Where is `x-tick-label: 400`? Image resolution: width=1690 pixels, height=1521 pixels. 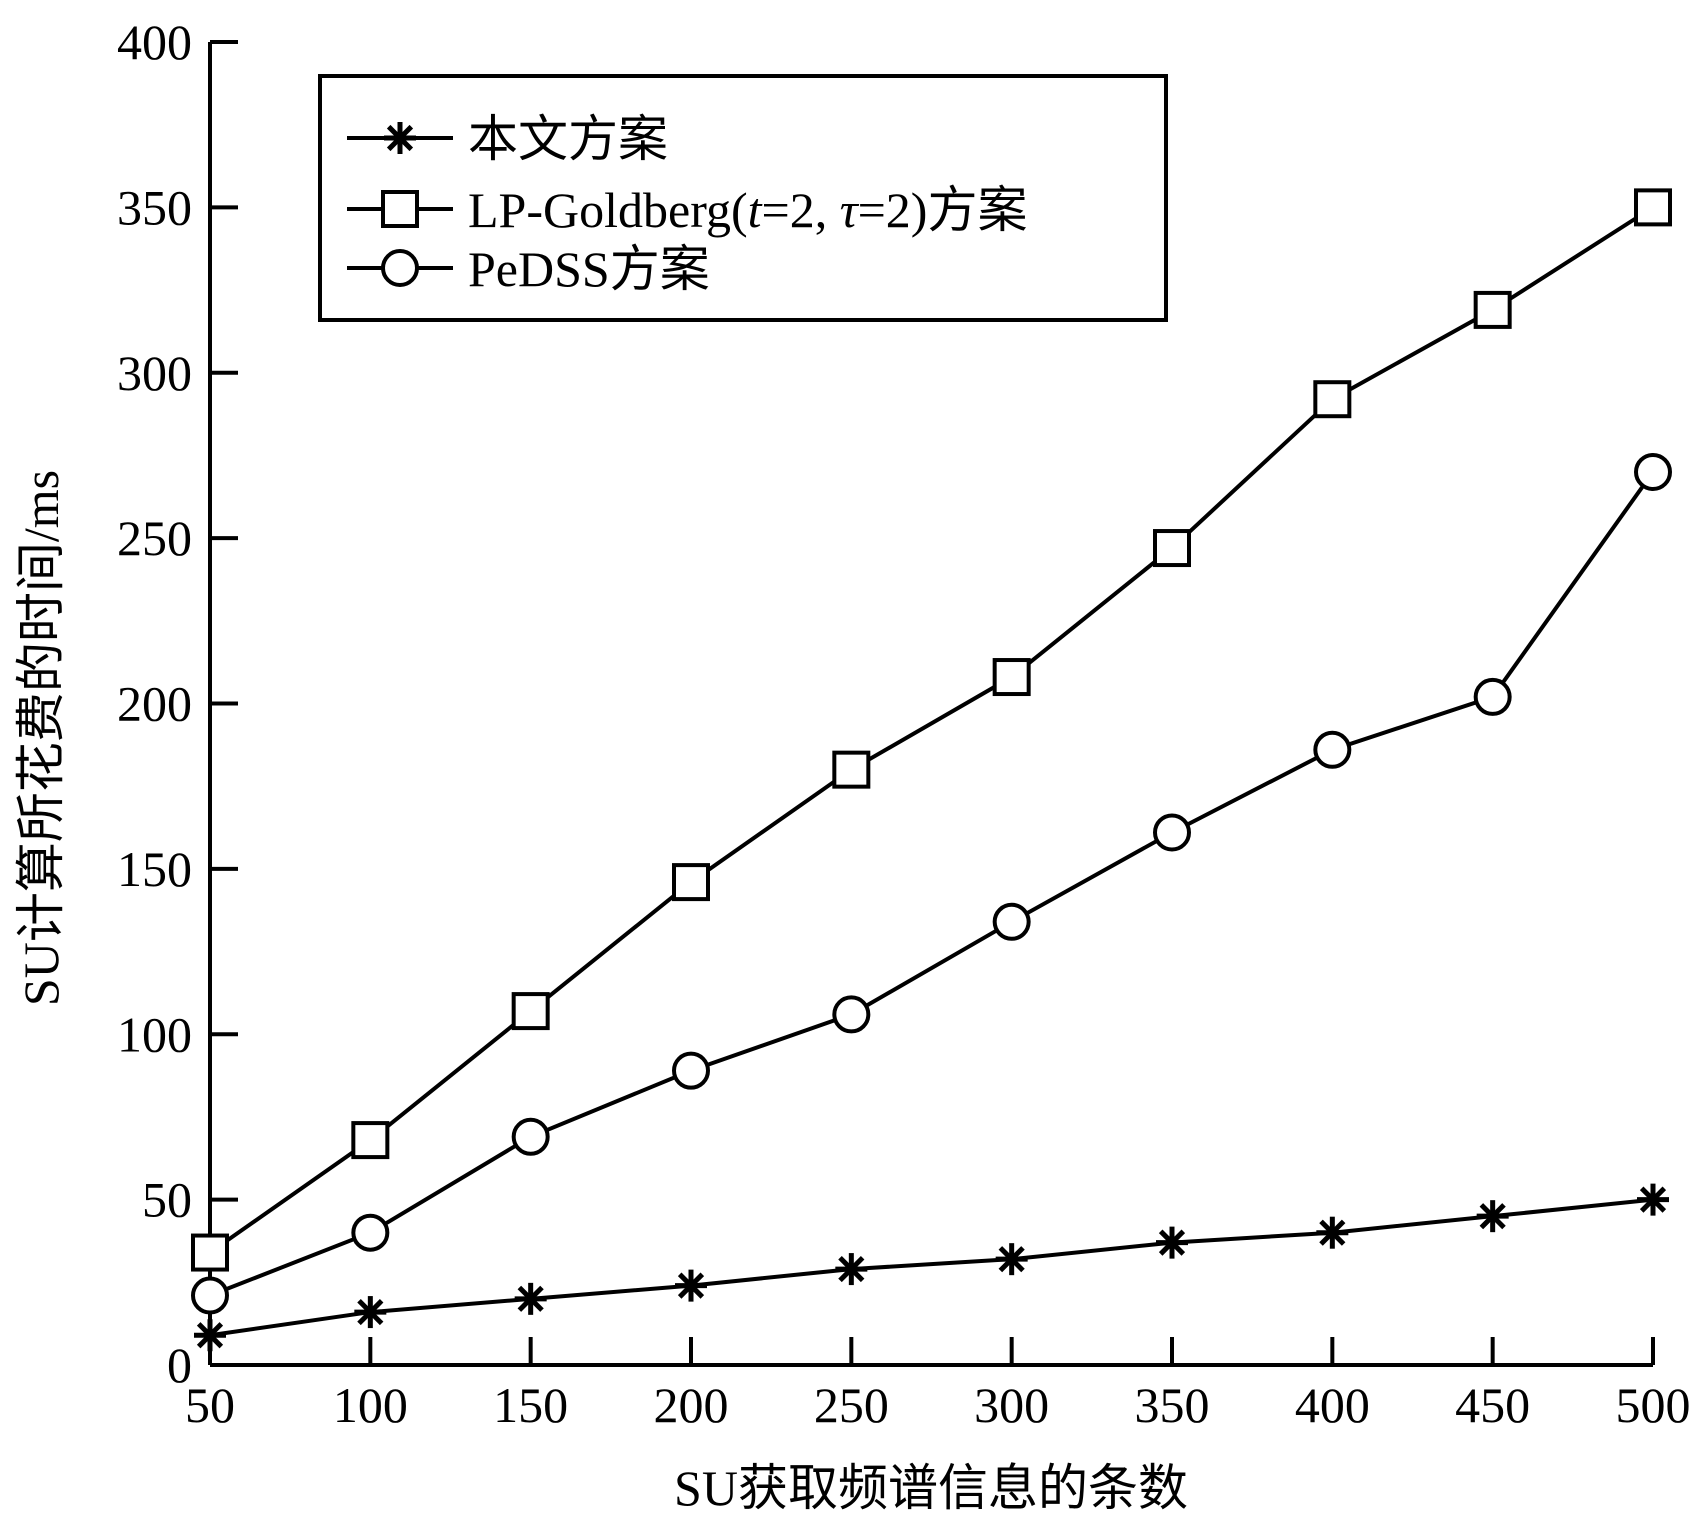 x-tick-label: 400 is located at coordinates (1332, 1405).